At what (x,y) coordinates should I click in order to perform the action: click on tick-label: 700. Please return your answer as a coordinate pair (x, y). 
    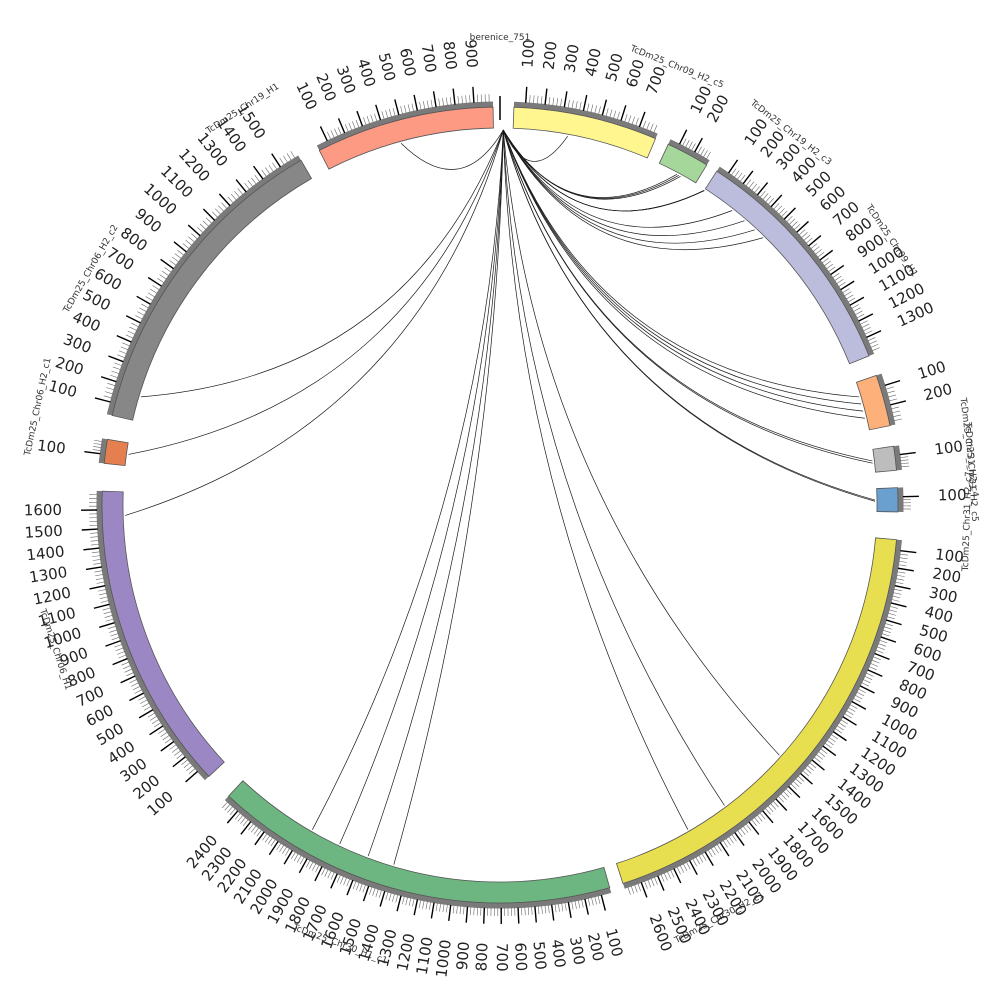
    Looking at the image, I should click on (429, 58).